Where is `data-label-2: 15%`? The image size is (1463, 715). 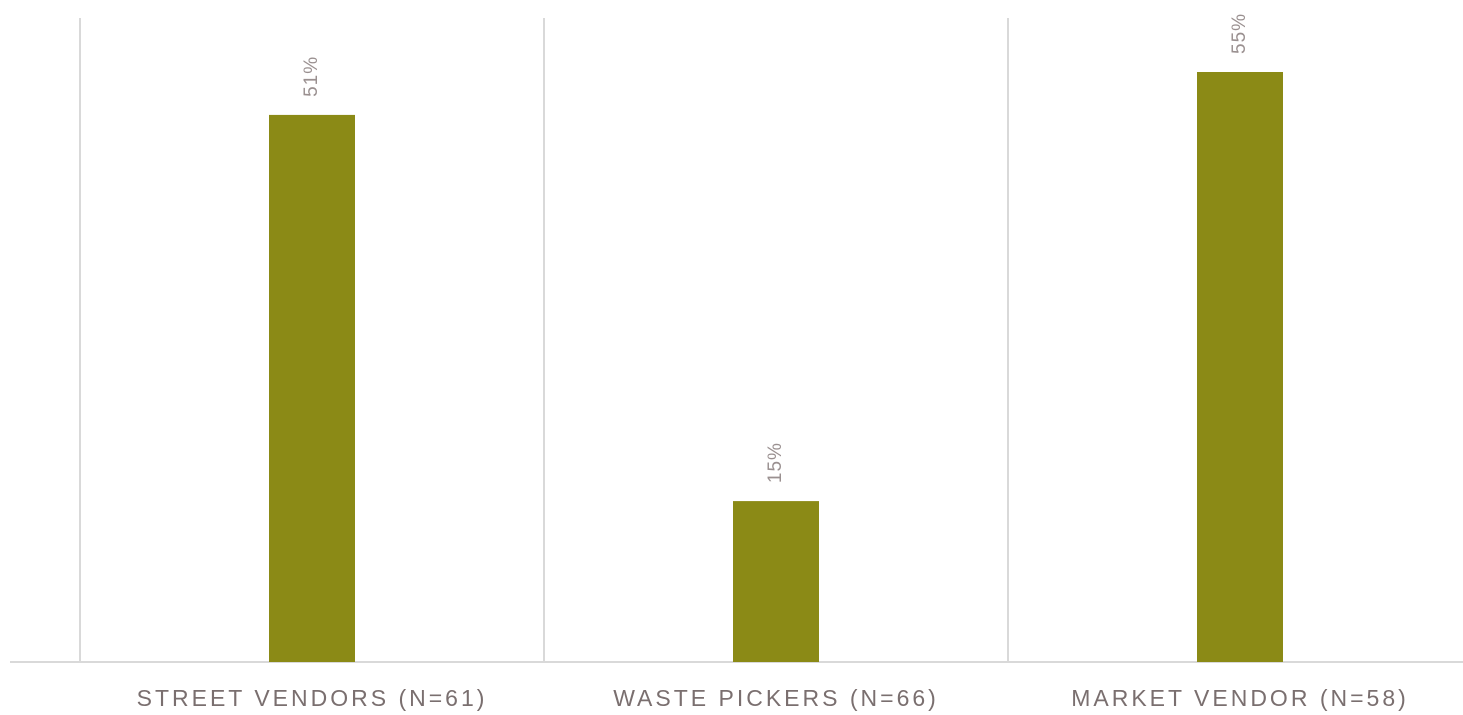
data-label-2: 15% is located at coordinates (775, 462).